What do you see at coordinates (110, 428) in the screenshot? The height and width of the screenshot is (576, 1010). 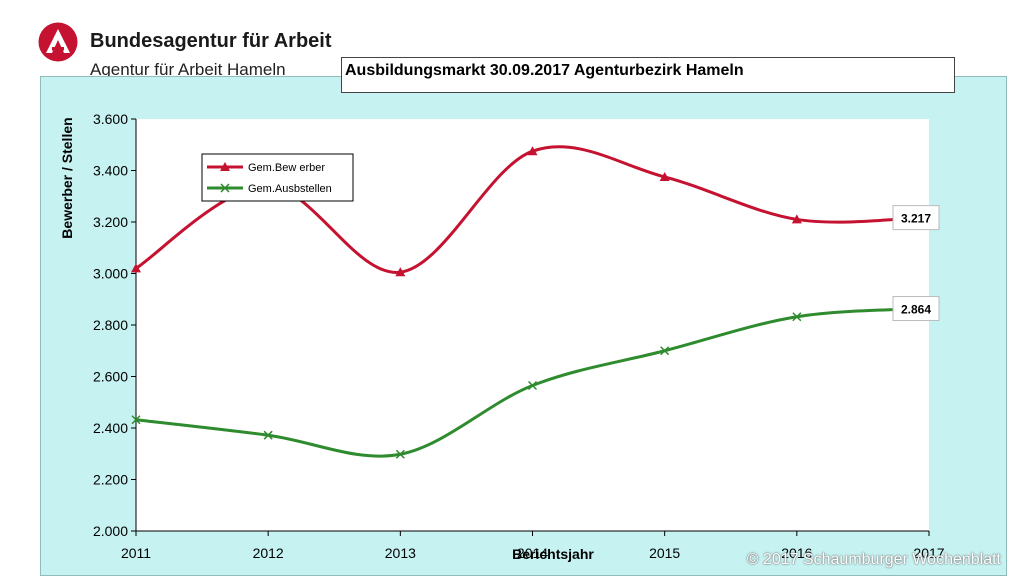 I see `y-tick-label: 2.400` at bounding box center [110, 428].